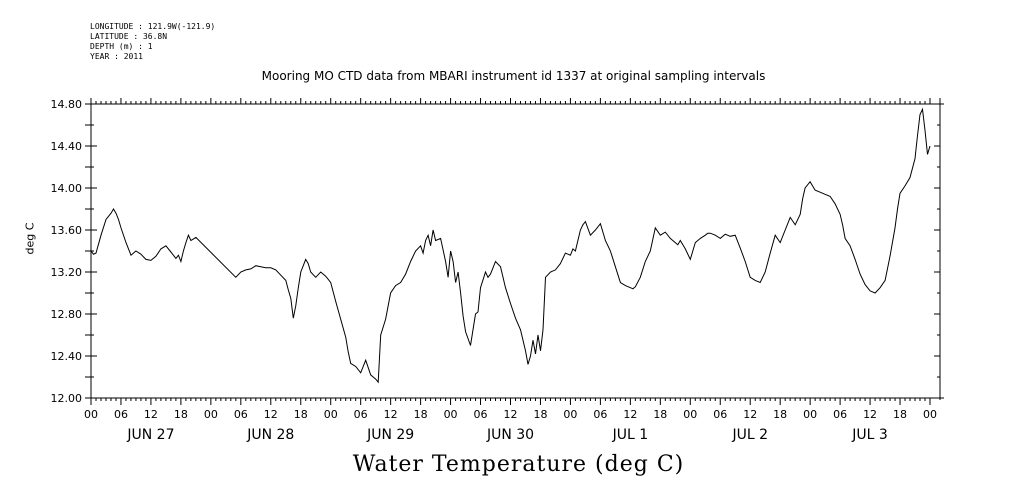 This screenshot has height=504, width=1009. I want to click on x-day-label: JUN 29, so click(390, 435).